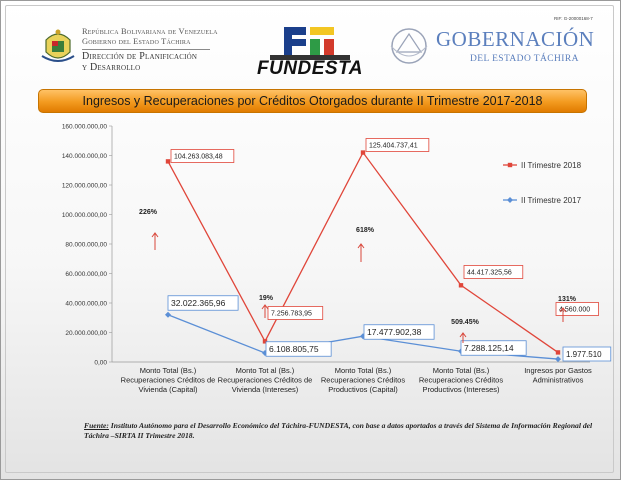 The image size is (621, 480). What do you see at coordinates (393, 145) in the screenshot?
I see `data-label: 125.404.737,41` at bounding box center [393, 145].